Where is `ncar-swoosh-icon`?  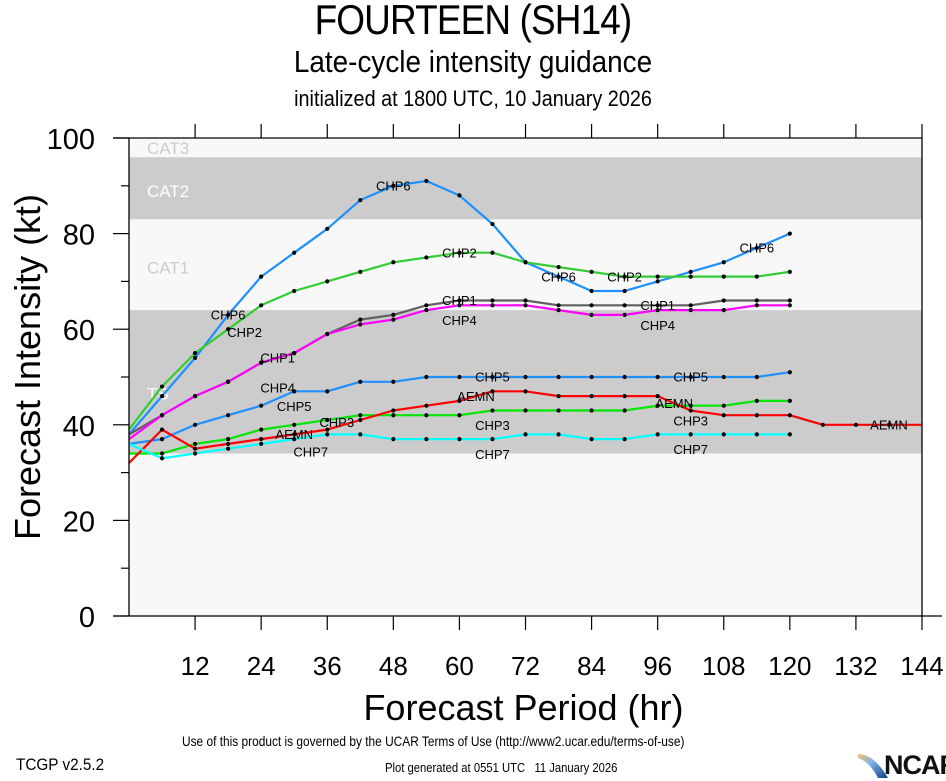 ncar-swoosh-icon is located at coordinates (873, 766).